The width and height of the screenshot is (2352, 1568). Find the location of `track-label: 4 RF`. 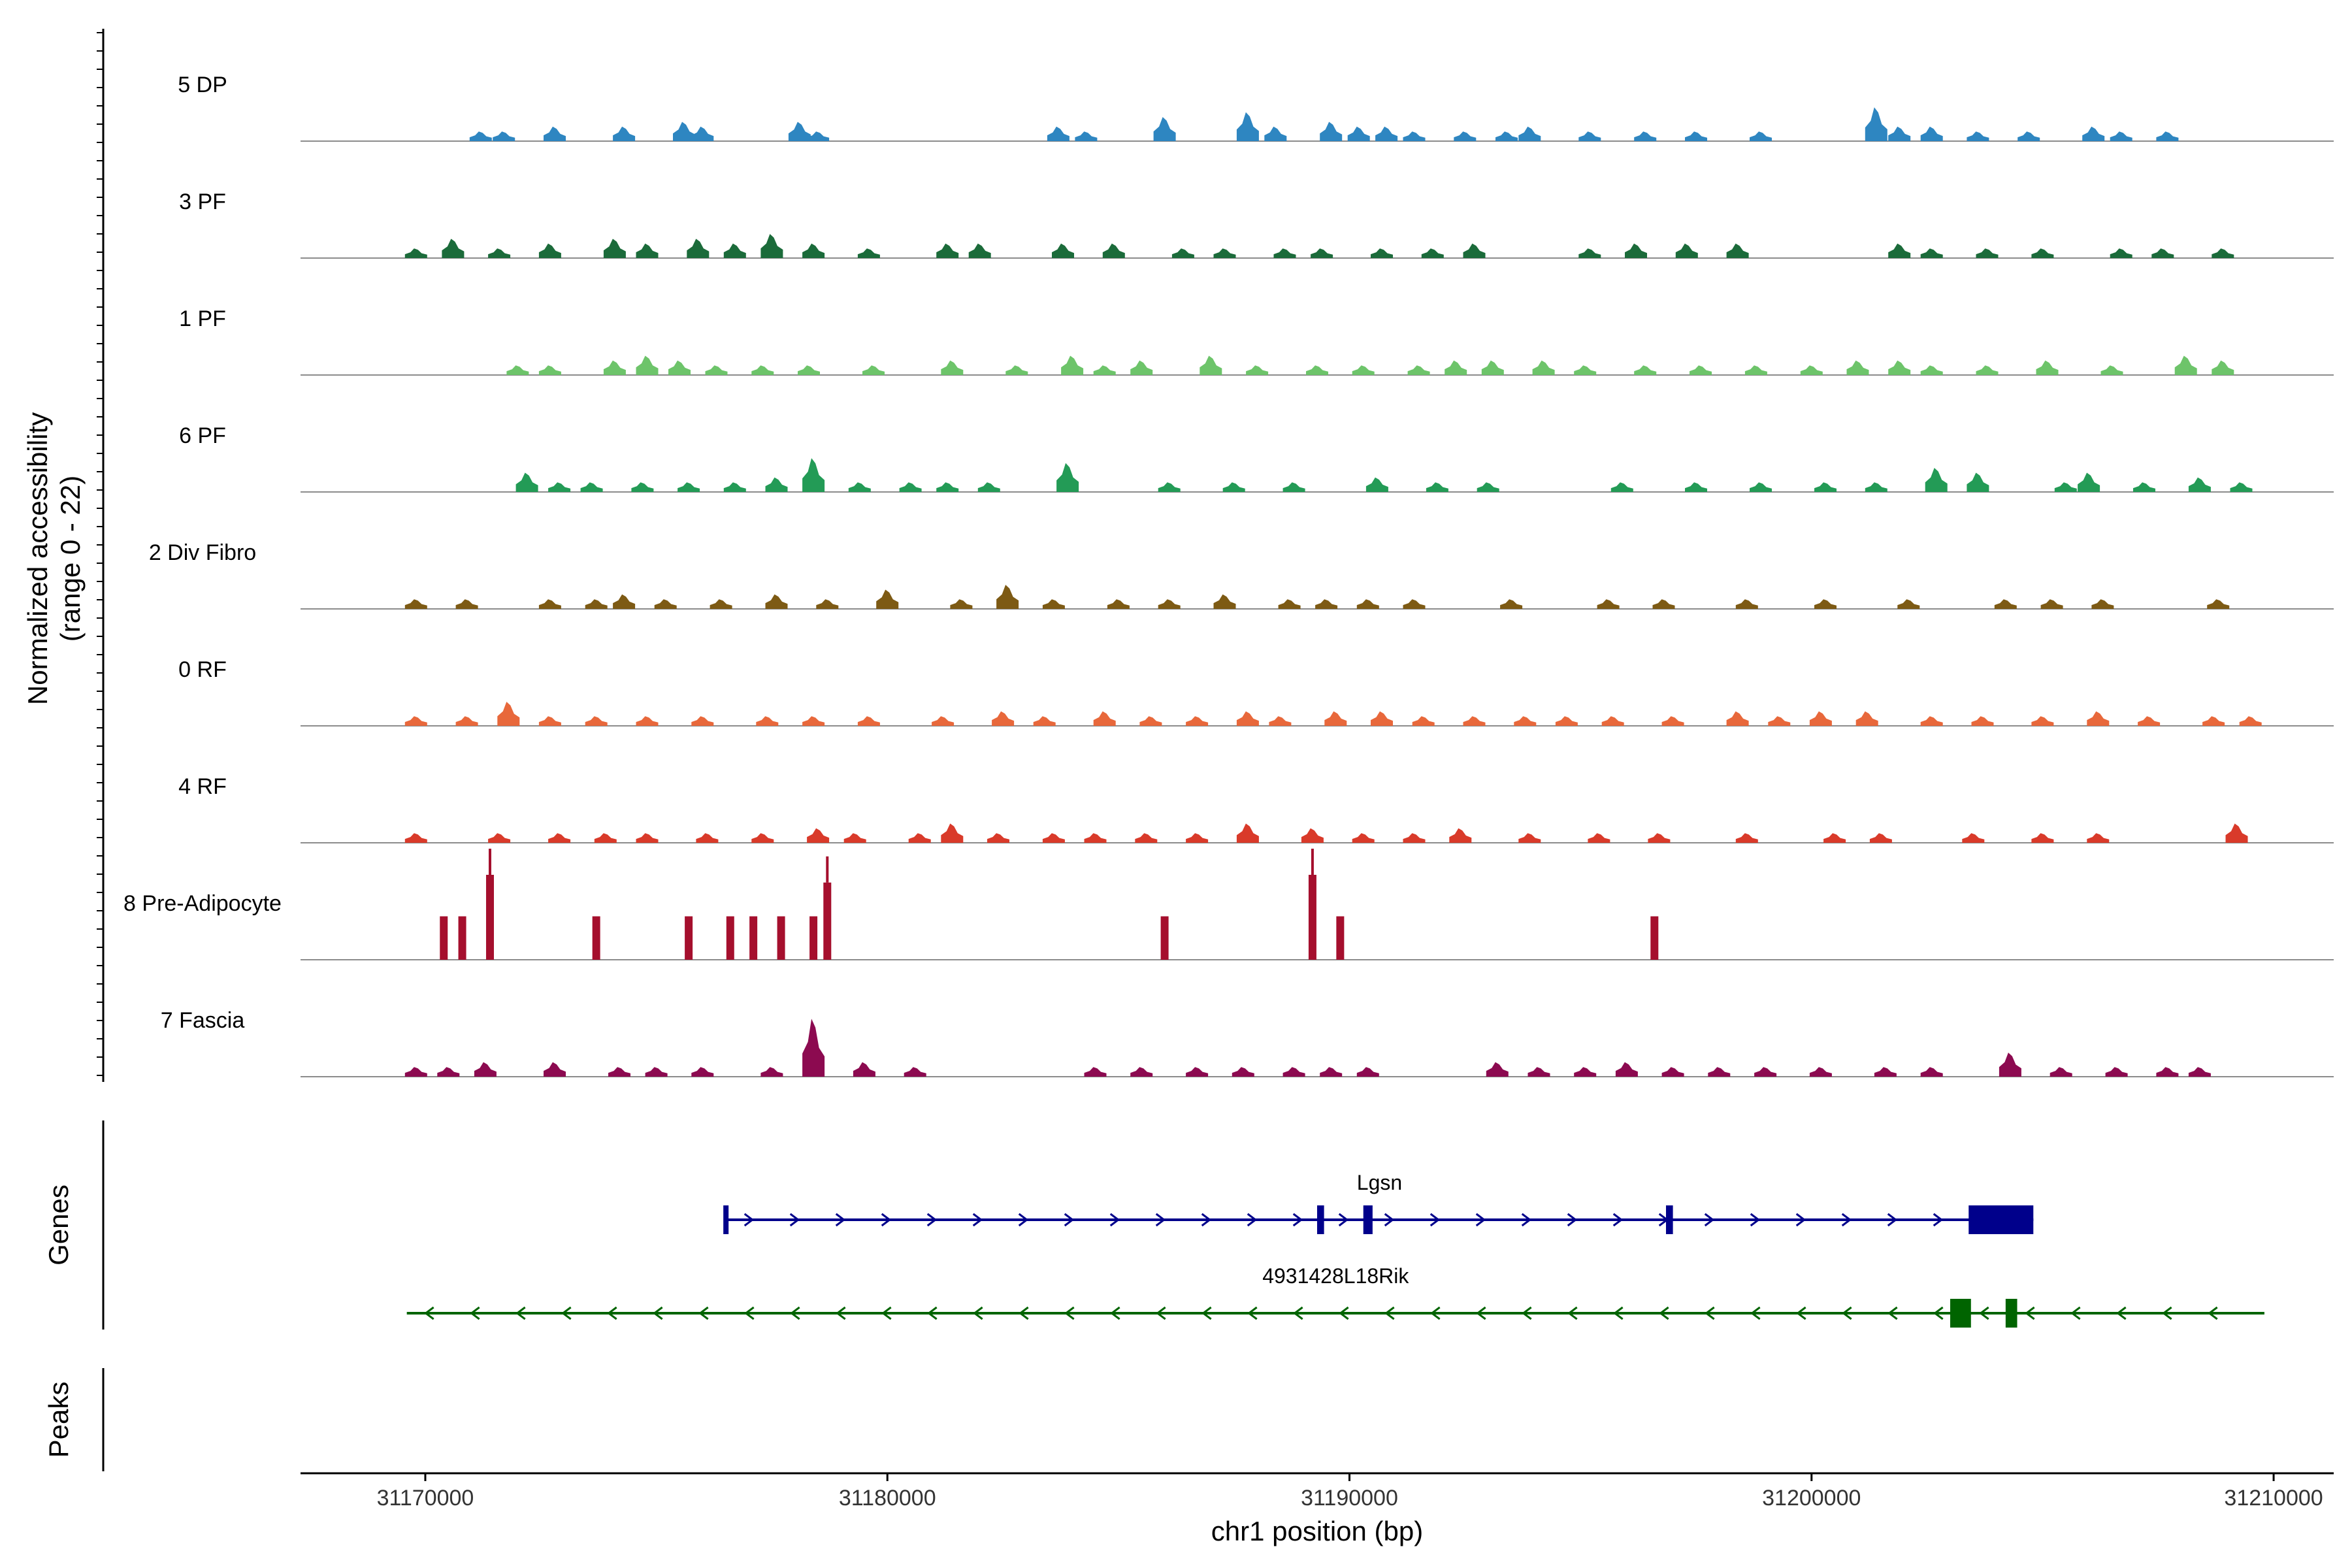

track-label: 4 RF is located at coordinates (202, 786).